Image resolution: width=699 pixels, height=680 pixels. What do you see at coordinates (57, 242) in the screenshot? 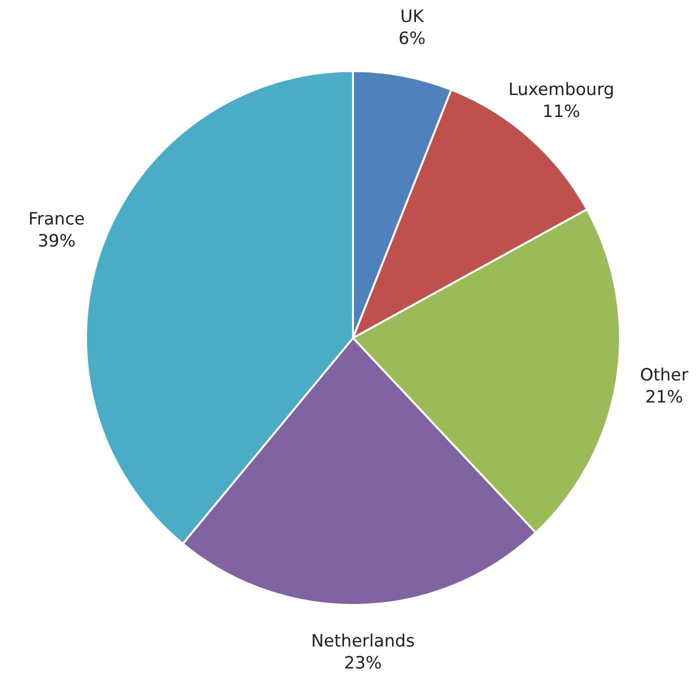
I see `data-label: 39%` at bounding box center [57, 242].